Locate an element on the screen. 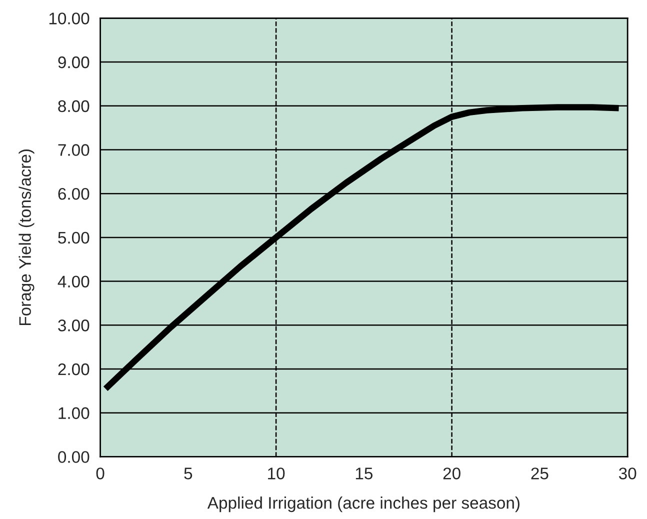 The image size is (647, 519). x-tick-label: 5 is located at coordinates (188, 474).